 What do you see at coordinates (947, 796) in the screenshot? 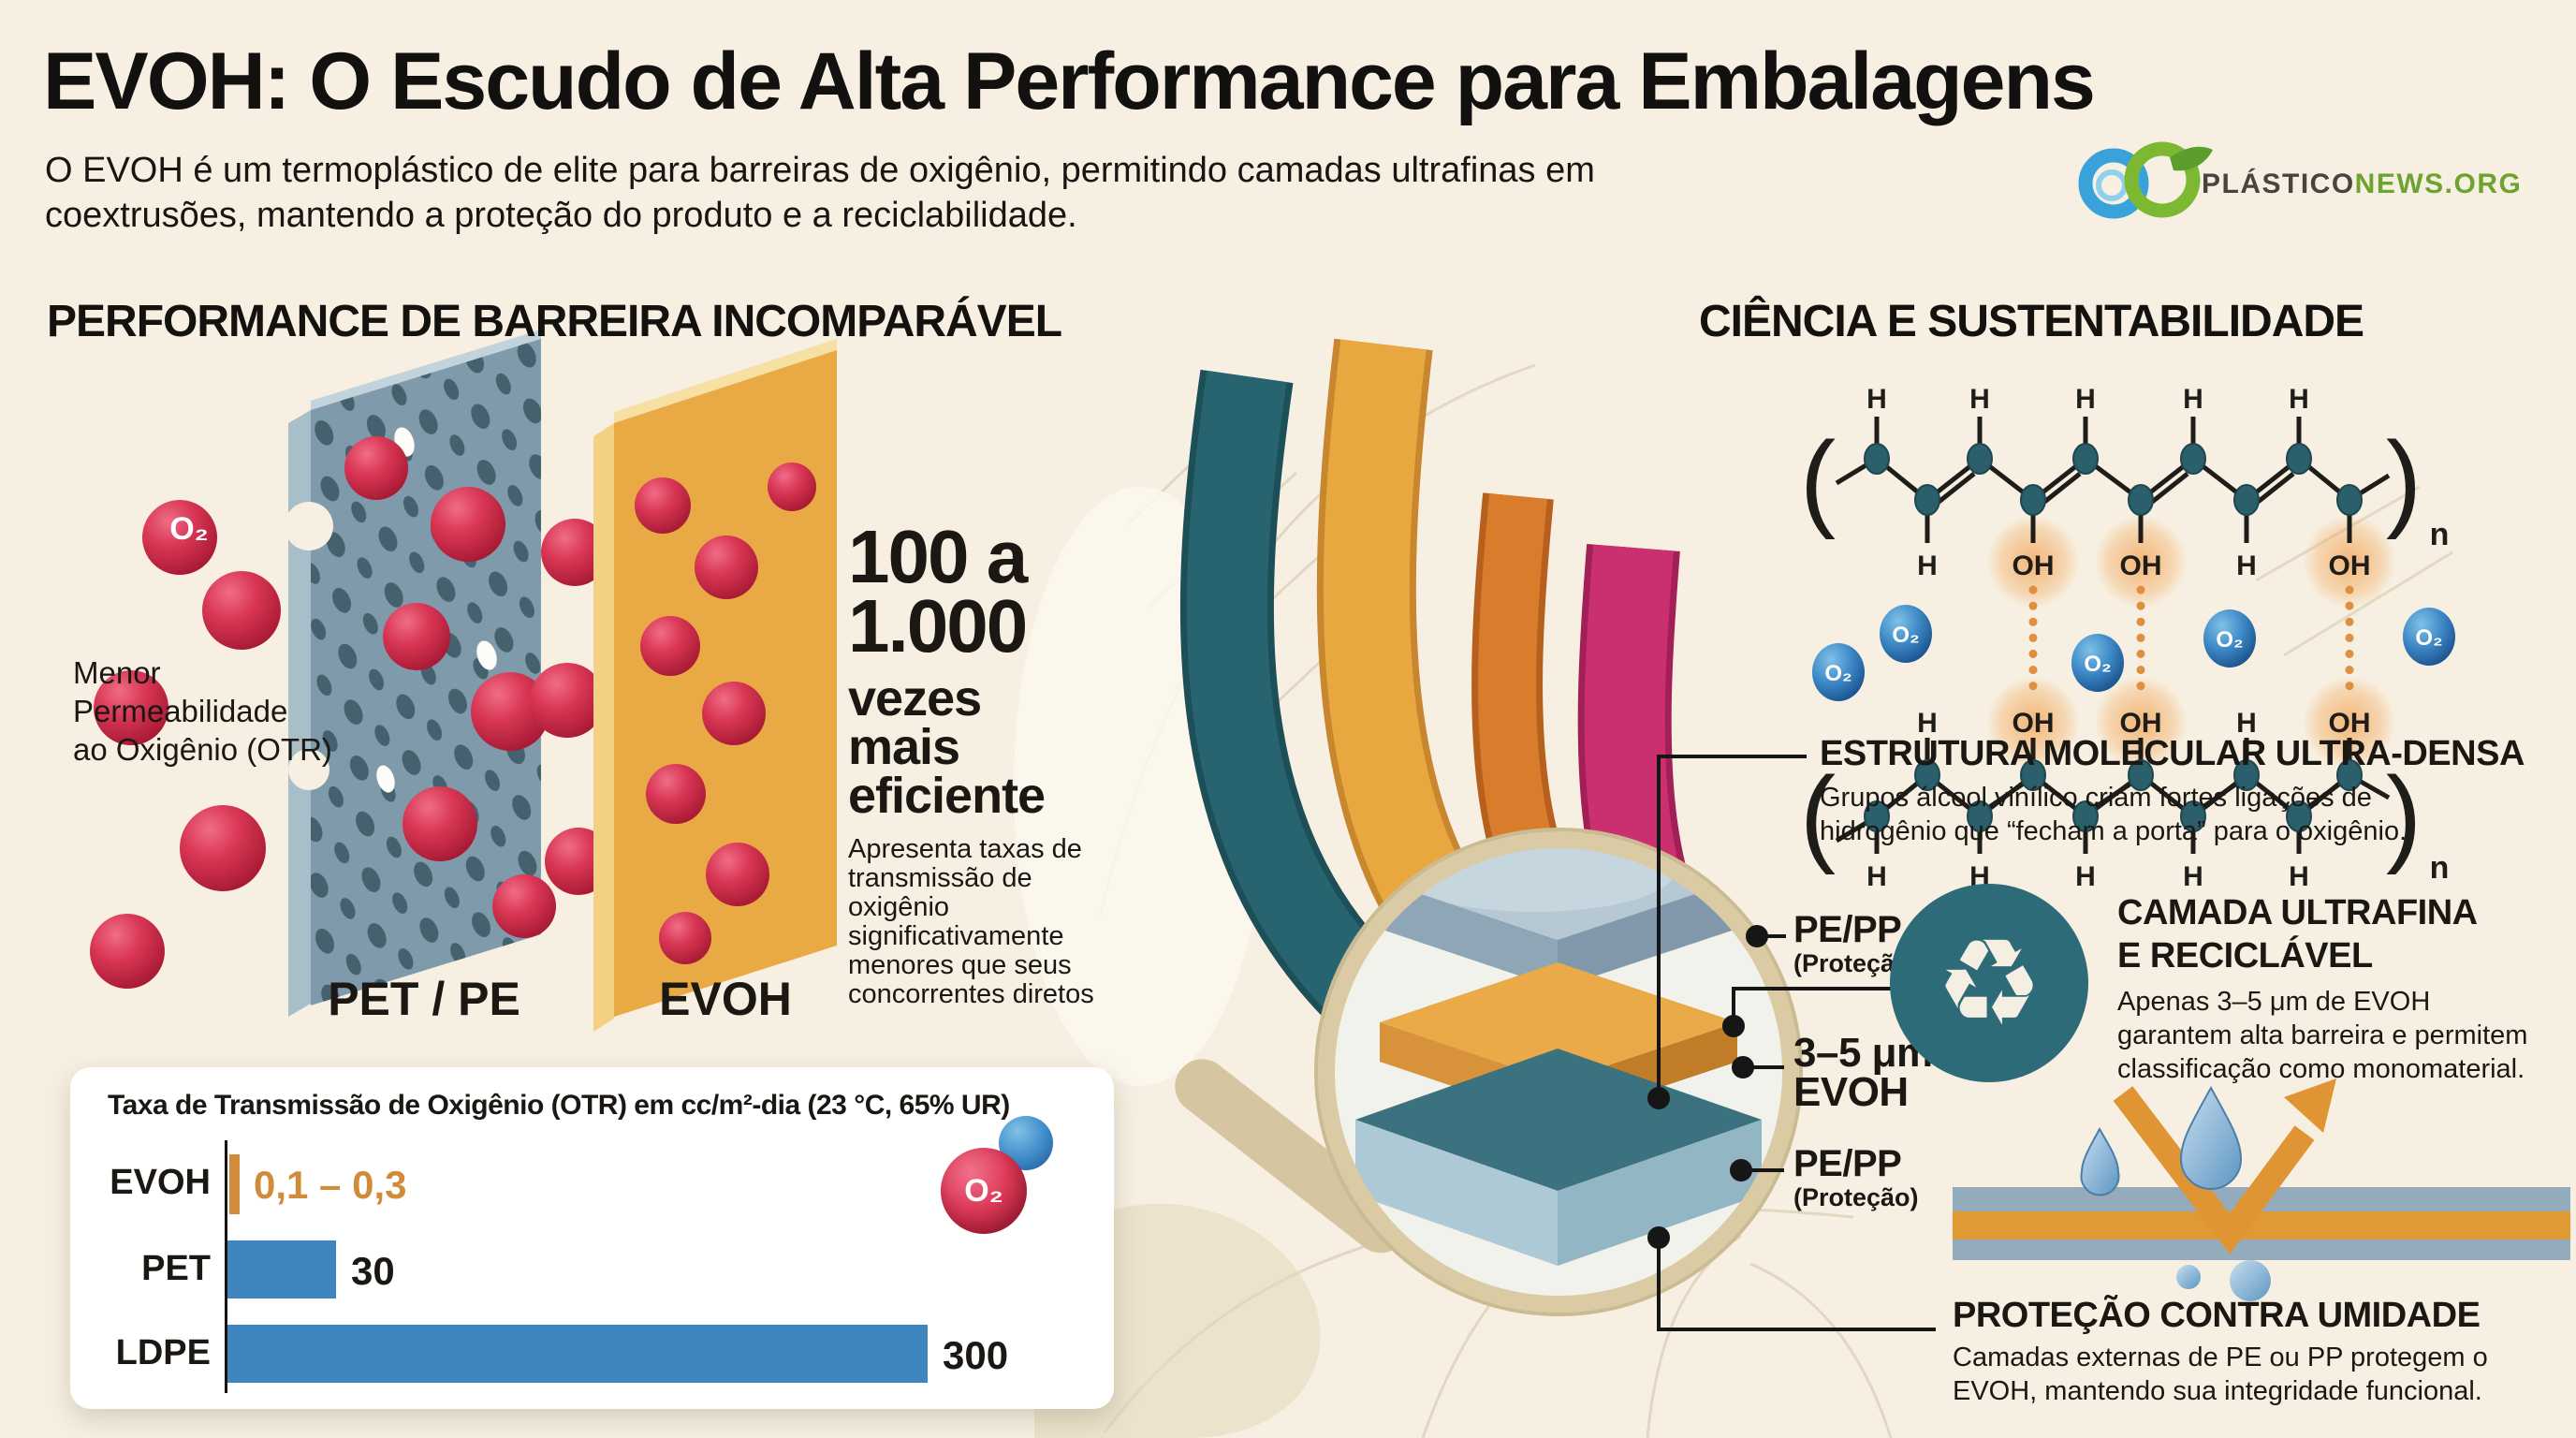
I see `stat-line: eficiente` at bounding box center [947, 796].